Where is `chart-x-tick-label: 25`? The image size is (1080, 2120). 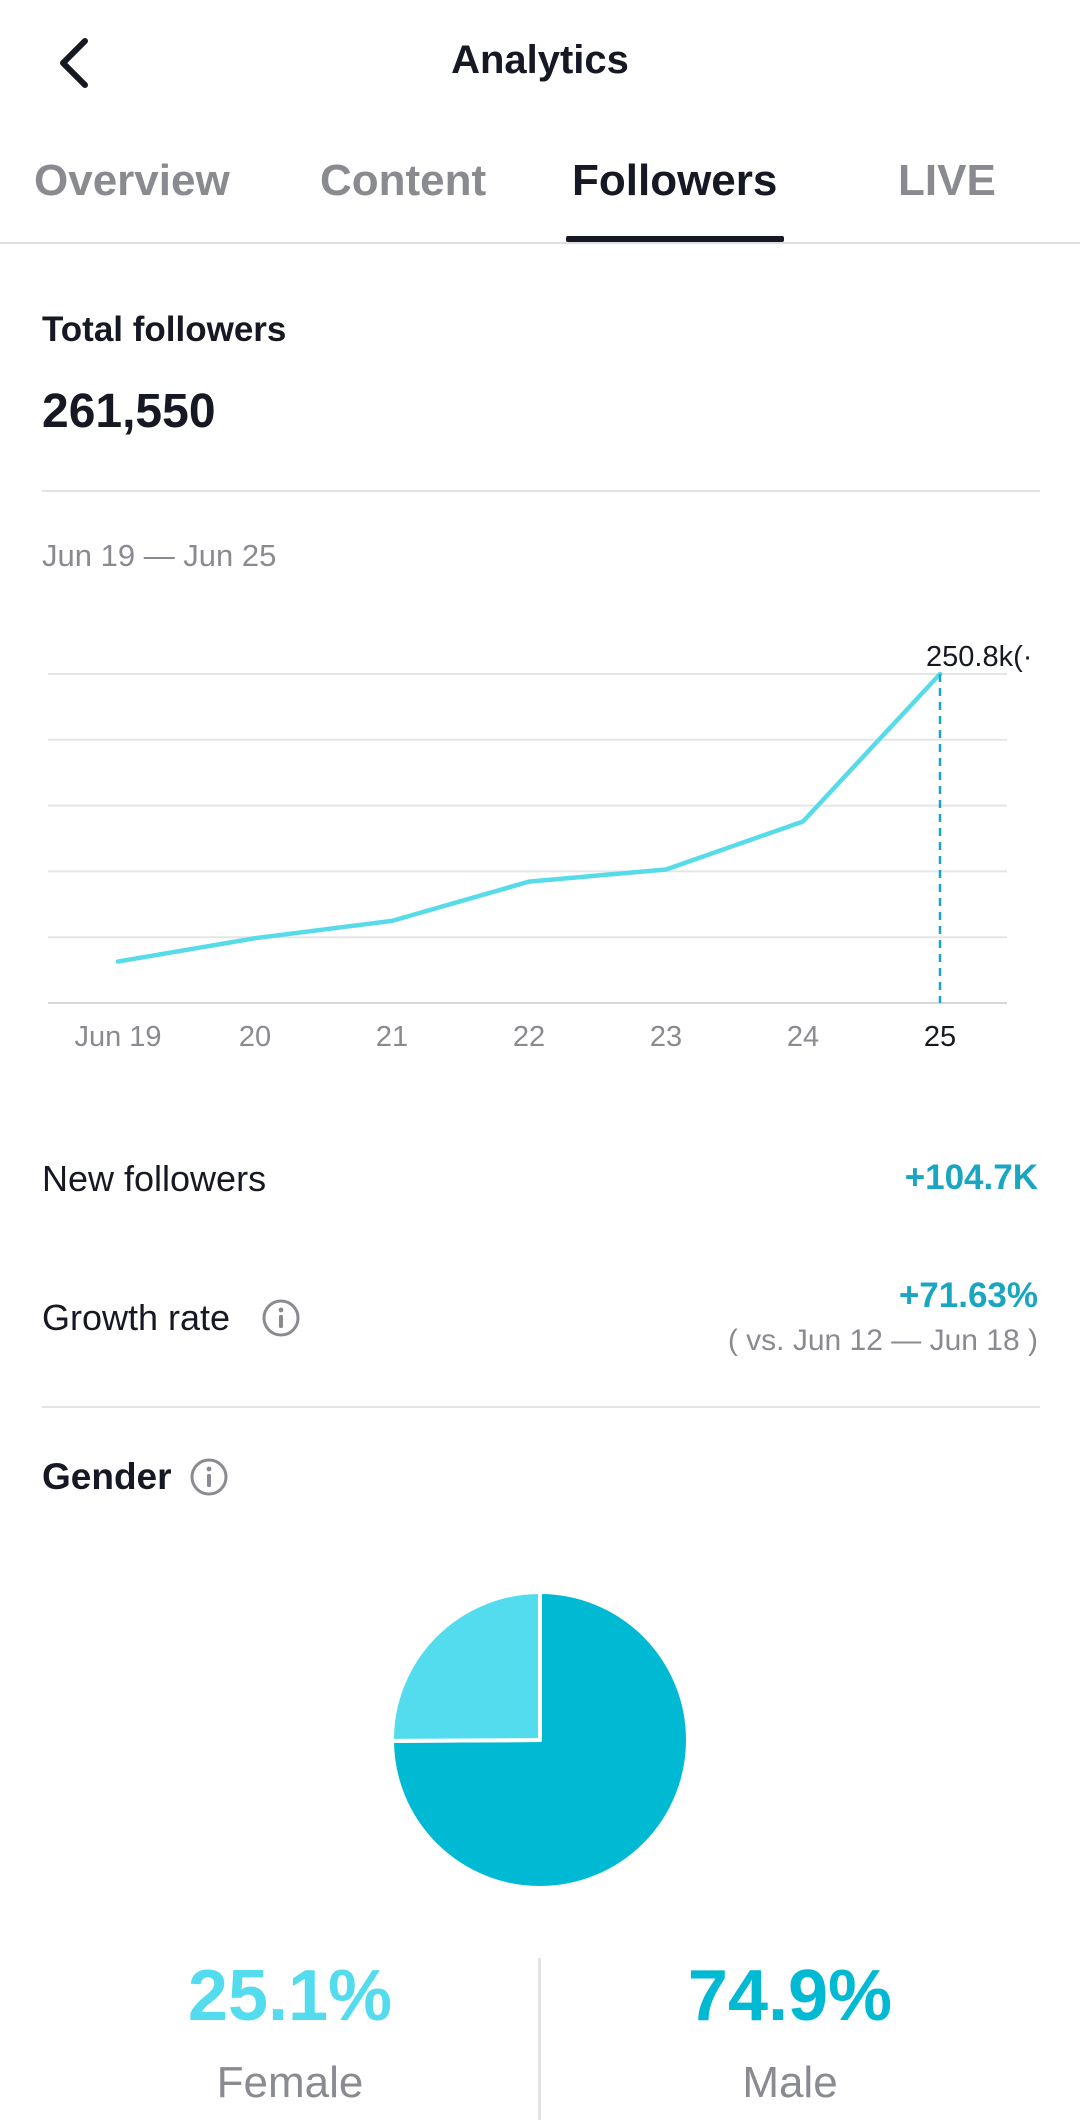
chart-x-tick-label: 25 is located at coordinates (940, 1037).